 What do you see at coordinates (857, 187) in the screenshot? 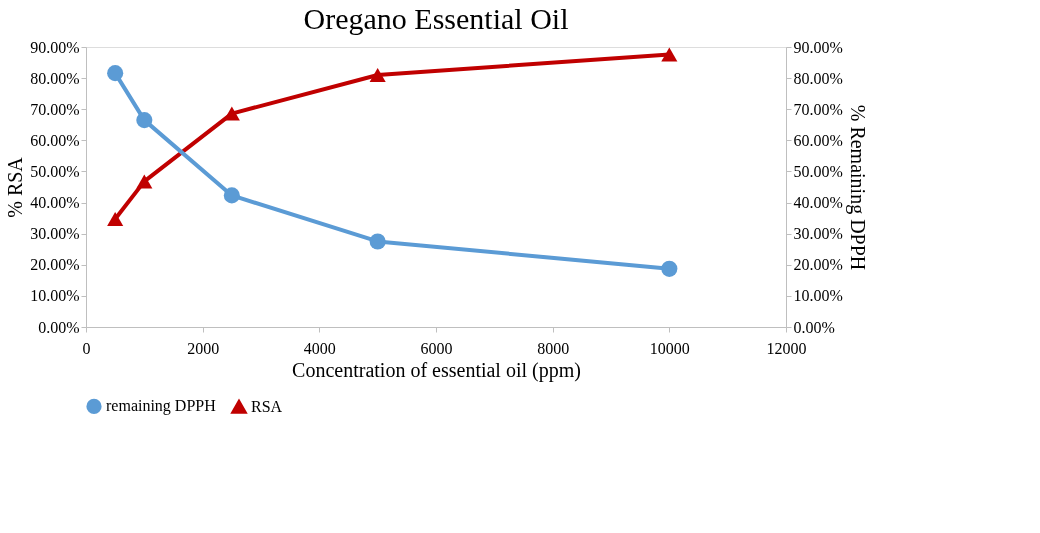
I see `y2-axis-title: % Remaining DPPH` at bounding box center [857, 187].